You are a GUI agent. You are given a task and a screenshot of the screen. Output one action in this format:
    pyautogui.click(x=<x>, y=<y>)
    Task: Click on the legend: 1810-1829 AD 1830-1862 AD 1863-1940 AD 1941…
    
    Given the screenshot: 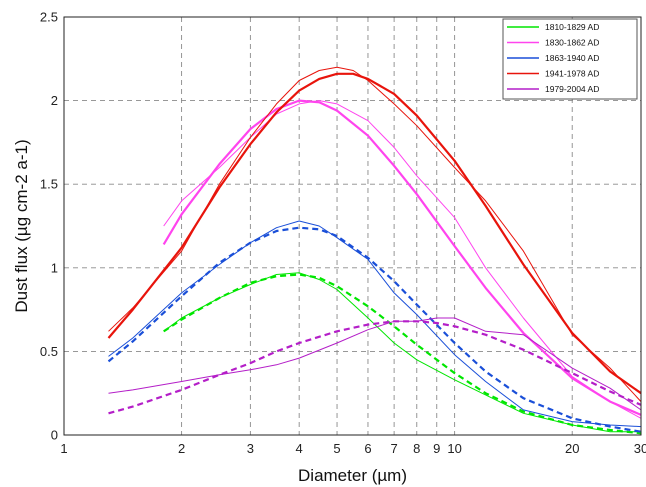 What is the action you would take?
    pyautogui.click(x=570, y=59)
    